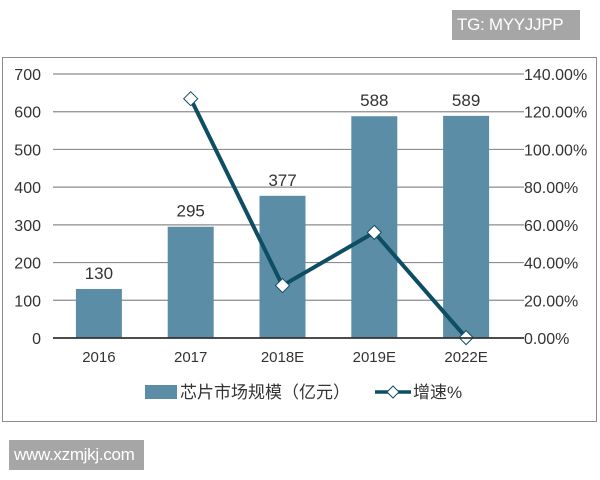 This screenshot has height=480, width=600. Describe the element at coordinates (27, 301) in the screenshot. I see `left-axis-tick: 100` at that location.